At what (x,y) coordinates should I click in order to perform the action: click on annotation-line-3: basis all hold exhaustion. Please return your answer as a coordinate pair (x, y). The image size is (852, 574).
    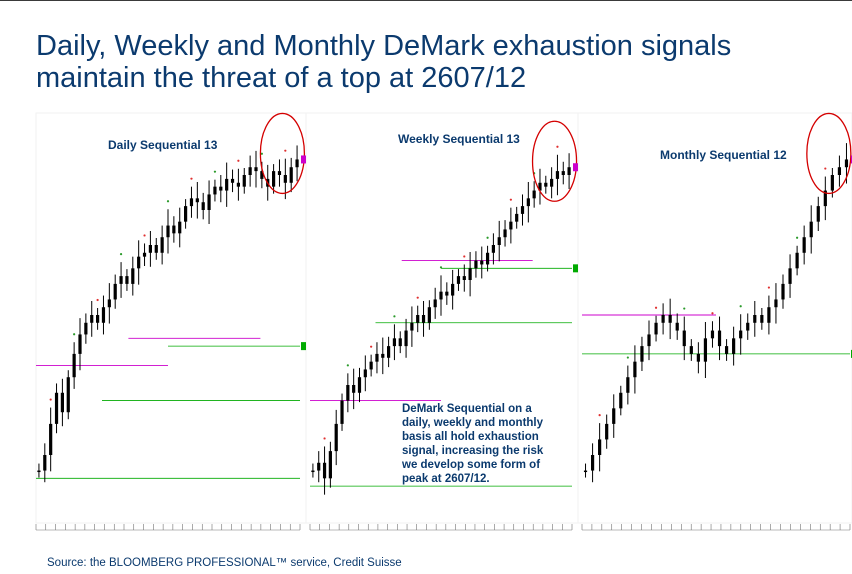
    Looking at the image, I should click on (470, 437).